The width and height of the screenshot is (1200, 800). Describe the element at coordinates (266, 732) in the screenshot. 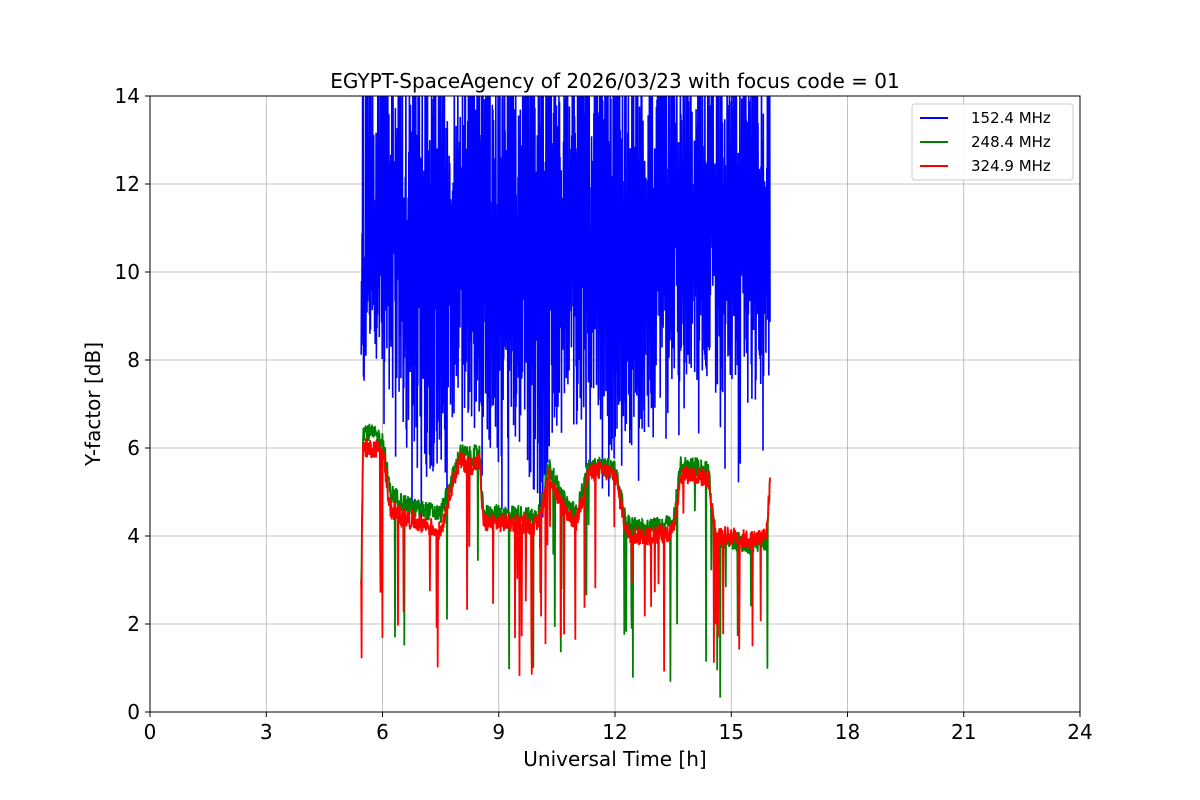

I see `x-tick-label: 3` at that location.